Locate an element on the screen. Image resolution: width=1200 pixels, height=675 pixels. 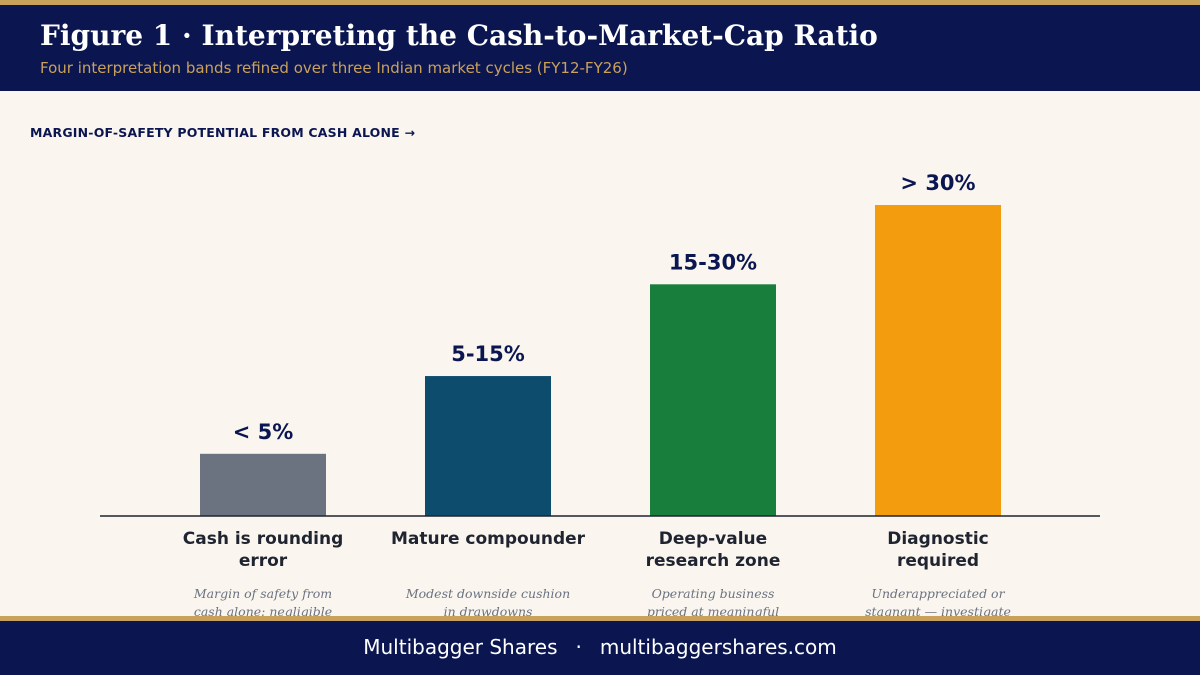
category-note: cash alone: negligible is located at coordinates (263, 611).